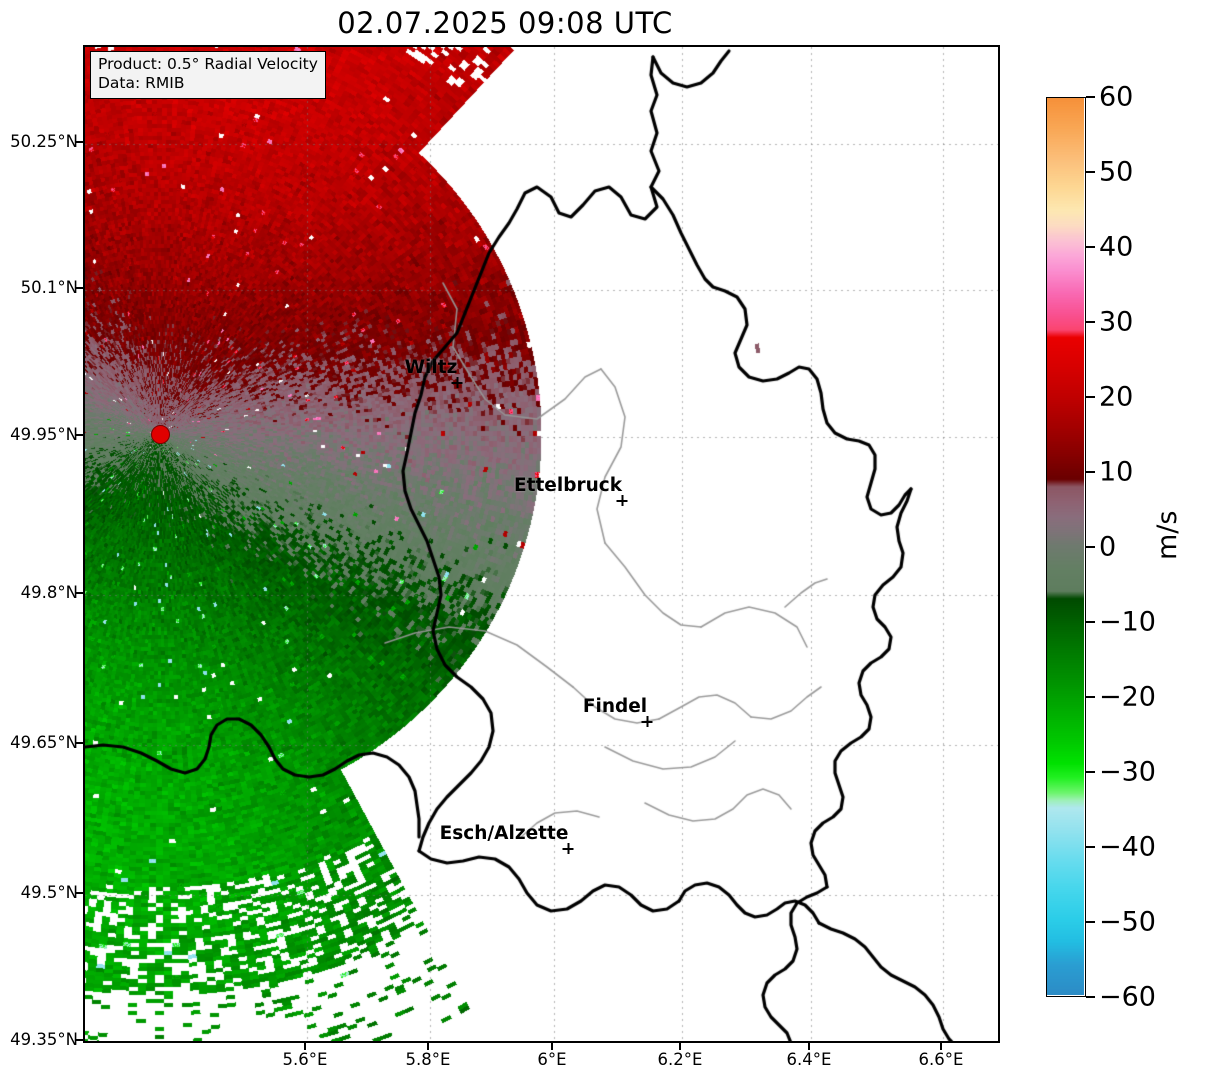 The width and height of the screenshot is (1207, 1081). Describe the element at coordinates (44, 742) in the screenshot. I see `y-axis-tick-label: 49.65°N` at that location.